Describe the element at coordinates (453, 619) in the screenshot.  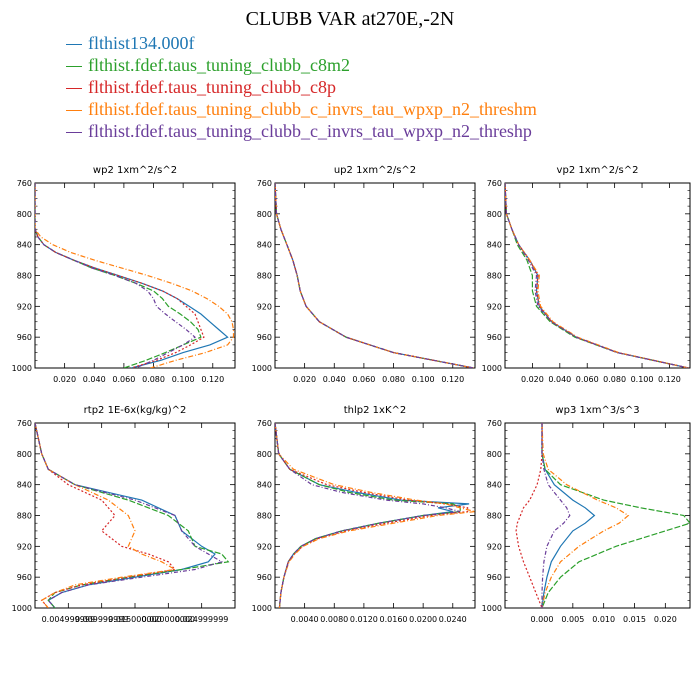
I see `x-tick-label: 0.0240` at that location.